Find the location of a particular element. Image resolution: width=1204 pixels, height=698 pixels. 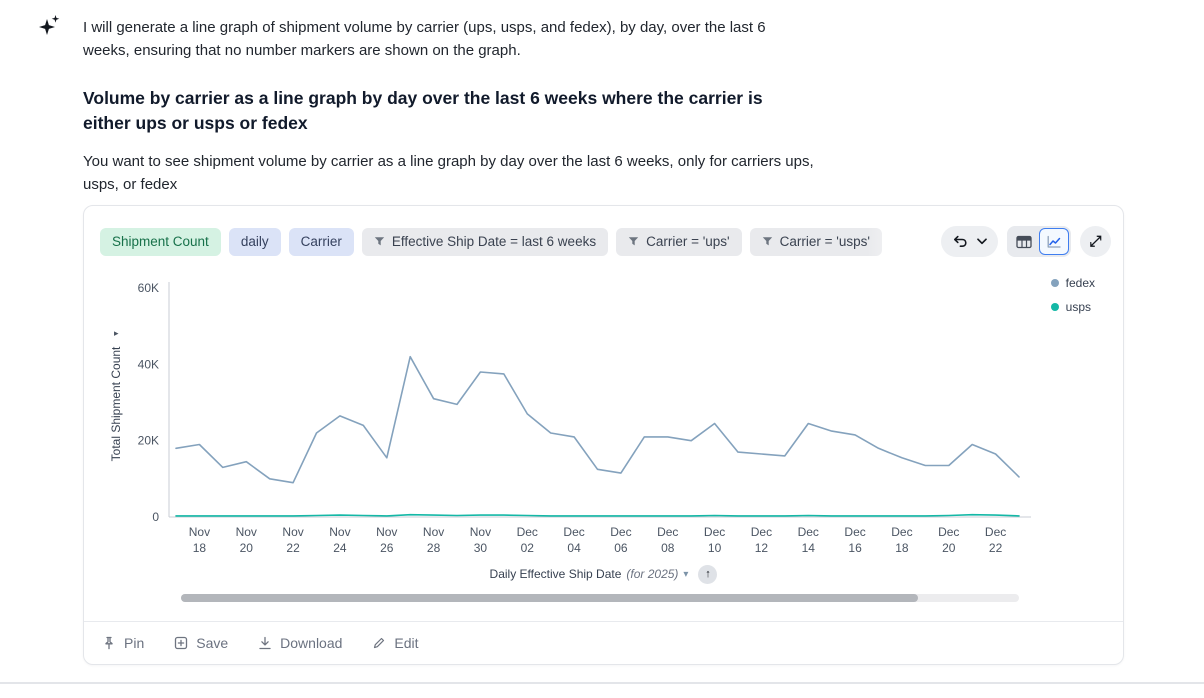

expand-button: ⤢ is located at coordinates (1095, 241).